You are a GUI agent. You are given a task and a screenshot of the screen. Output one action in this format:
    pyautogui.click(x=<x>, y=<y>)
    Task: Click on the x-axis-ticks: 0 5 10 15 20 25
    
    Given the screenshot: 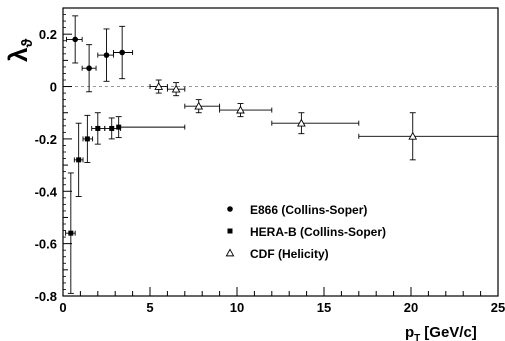 What is the action you would take?
    pyautogui.click(x=282, y=301)
    